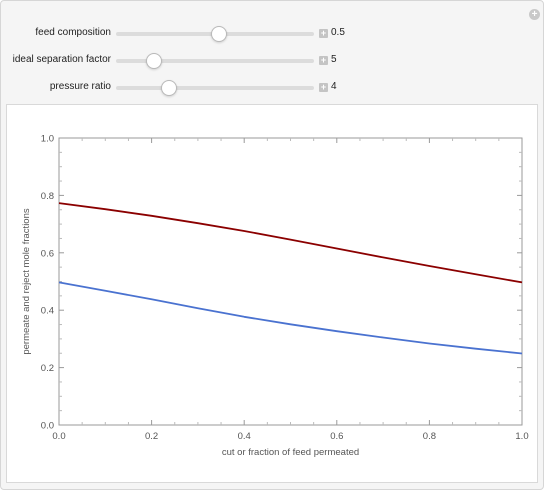 This screenshot has width=544, height=490. What do you see at coordinates (290, 452) in the screenshot?
I see `x-axis-label: cut or fraction of feed permeated` at bounding box center [290, 452].